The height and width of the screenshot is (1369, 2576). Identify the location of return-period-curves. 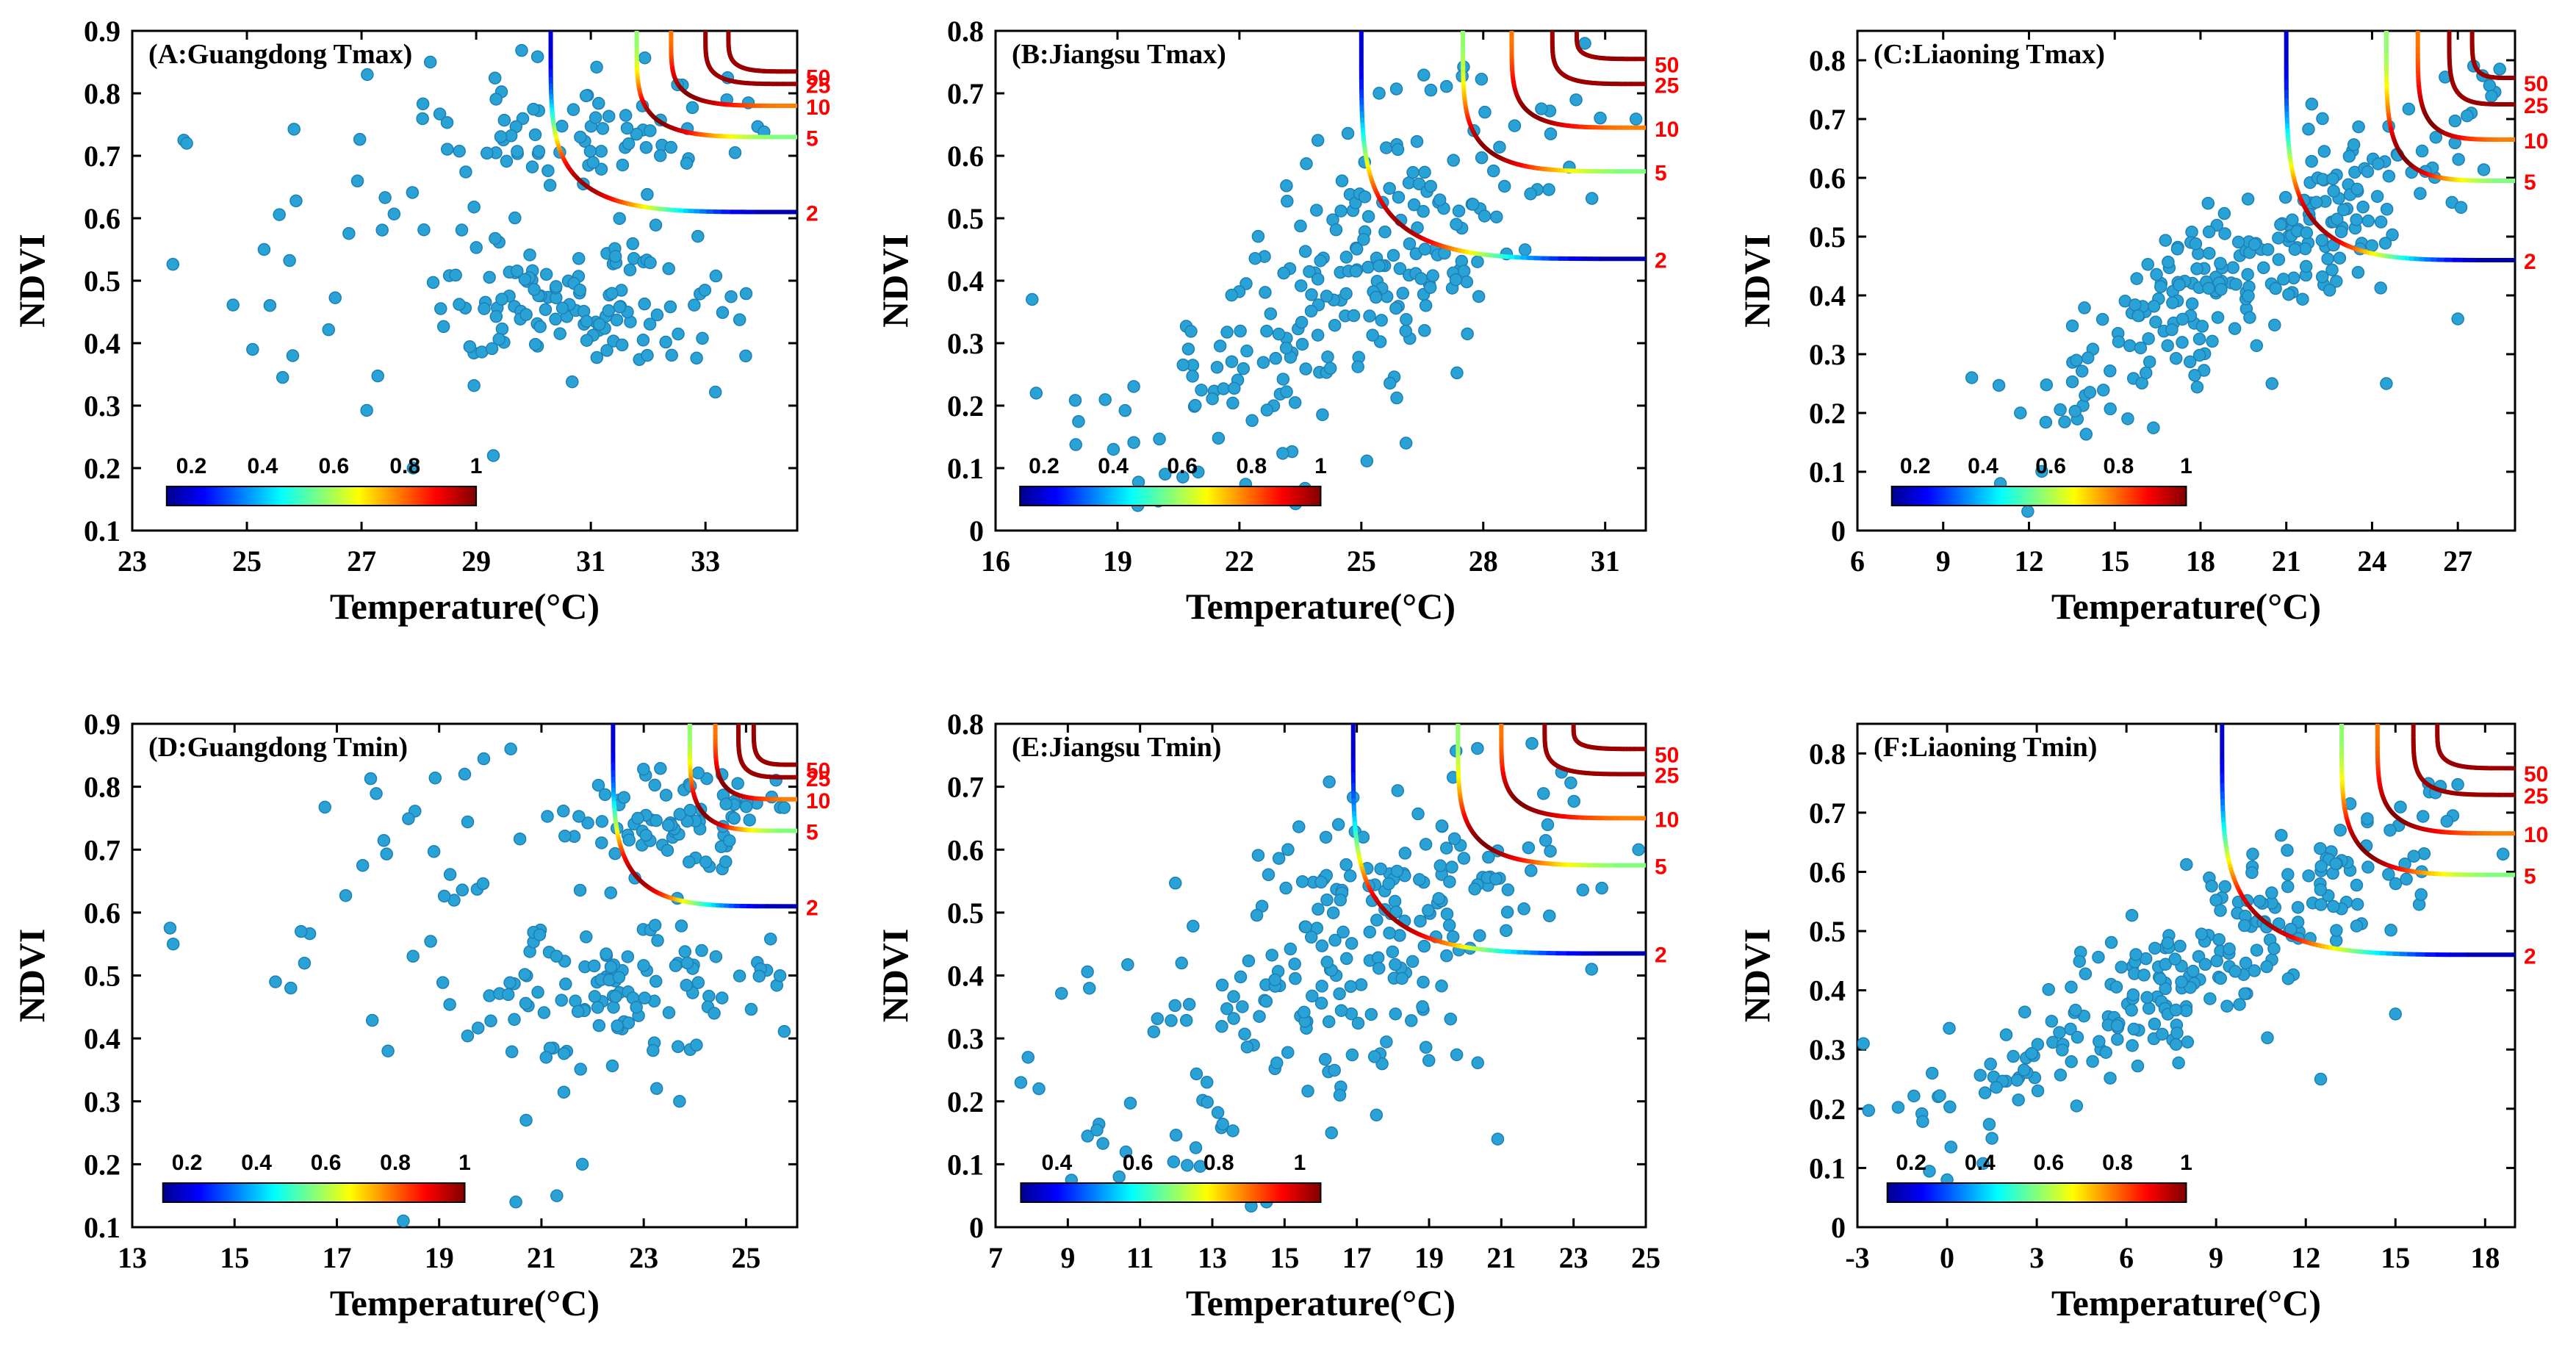
(672, 123).